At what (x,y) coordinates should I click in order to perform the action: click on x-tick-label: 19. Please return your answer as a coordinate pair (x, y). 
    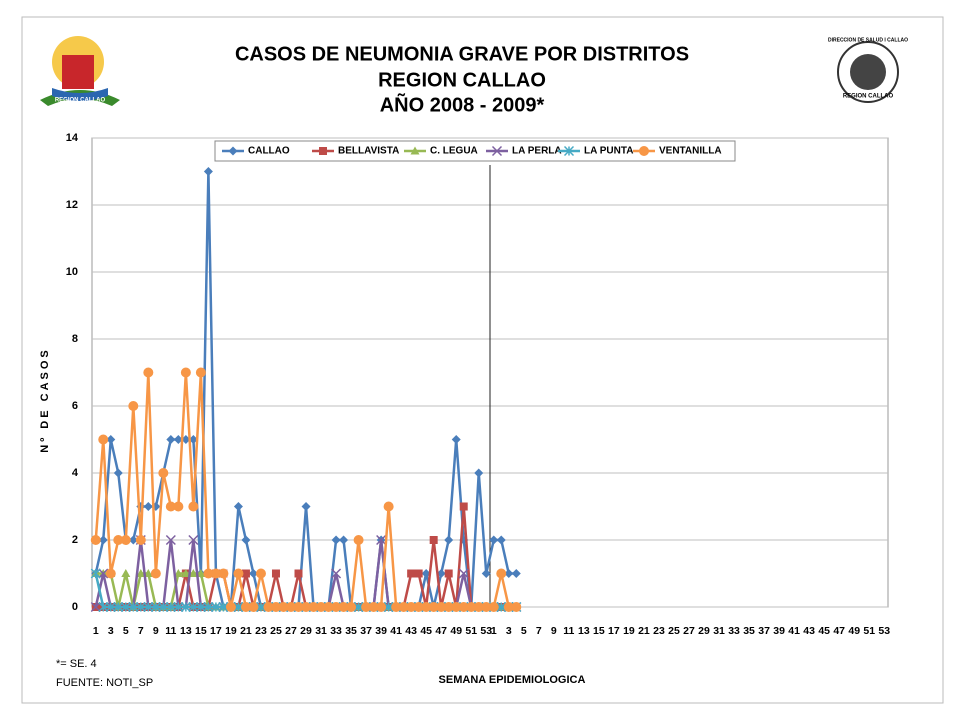
    Looking at the image, I should click on (231, 631).